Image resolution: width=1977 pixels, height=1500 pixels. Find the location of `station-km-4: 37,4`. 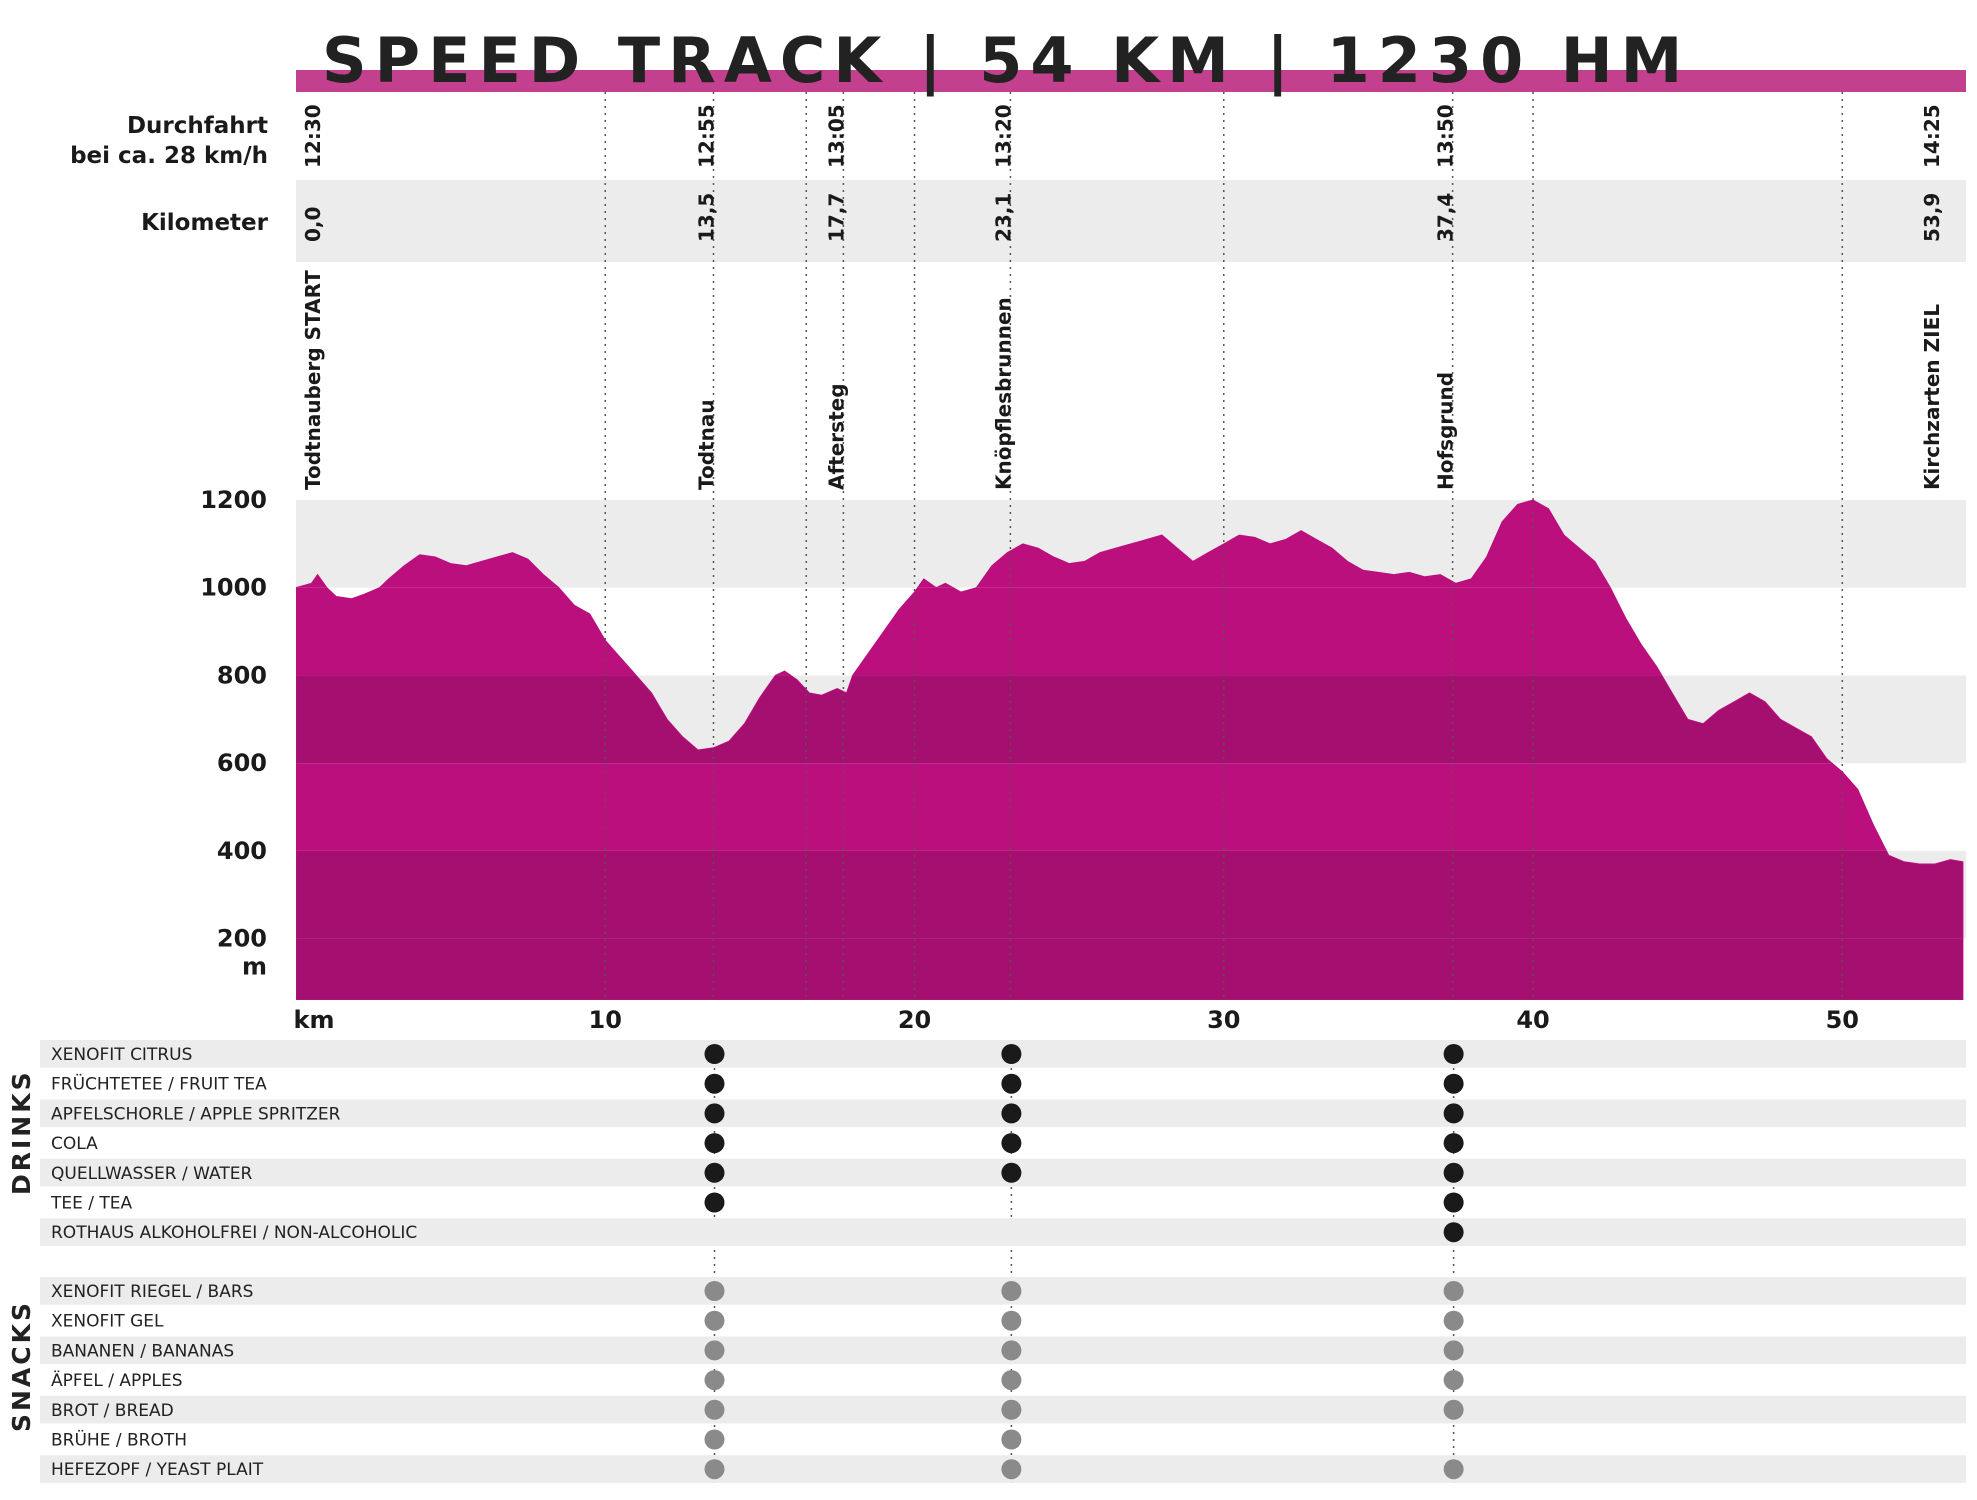

station-km-4: 37,4 is located at coordinates (1446, 217).